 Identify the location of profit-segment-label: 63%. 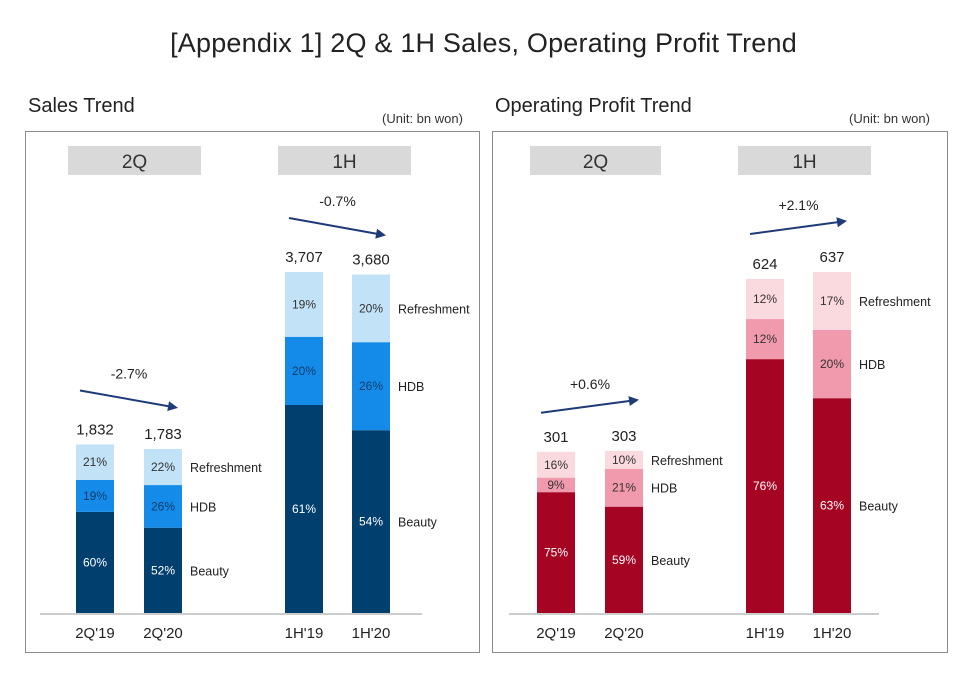
(832, 506).